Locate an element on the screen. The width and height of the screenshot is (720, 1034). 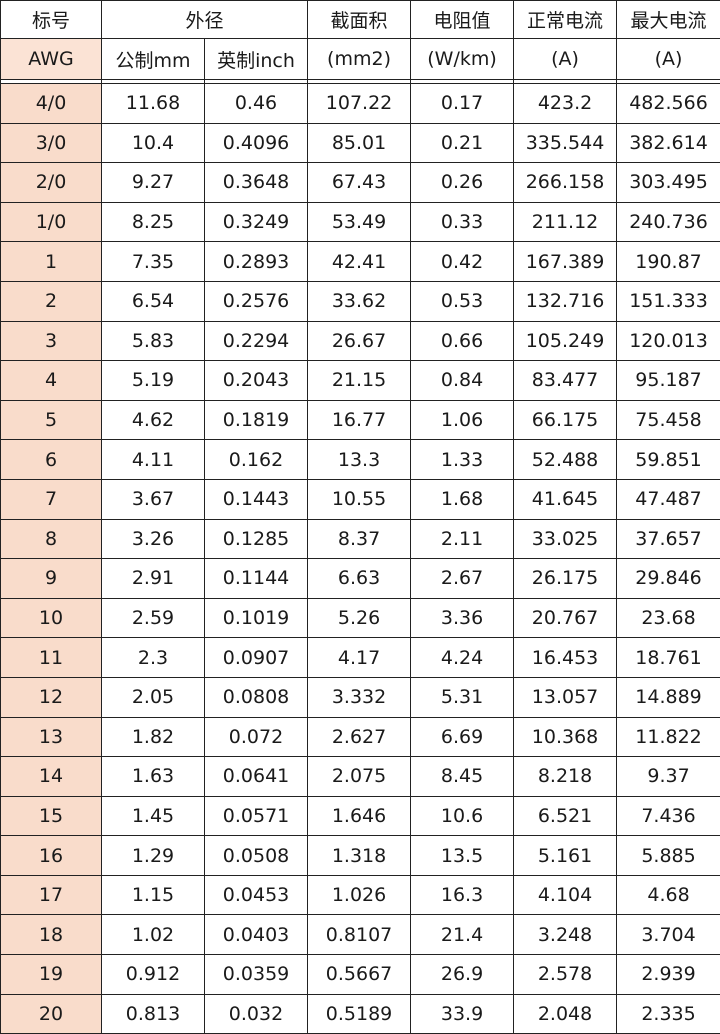
area-cell: 42.41 is located at coordinates (359, 262).